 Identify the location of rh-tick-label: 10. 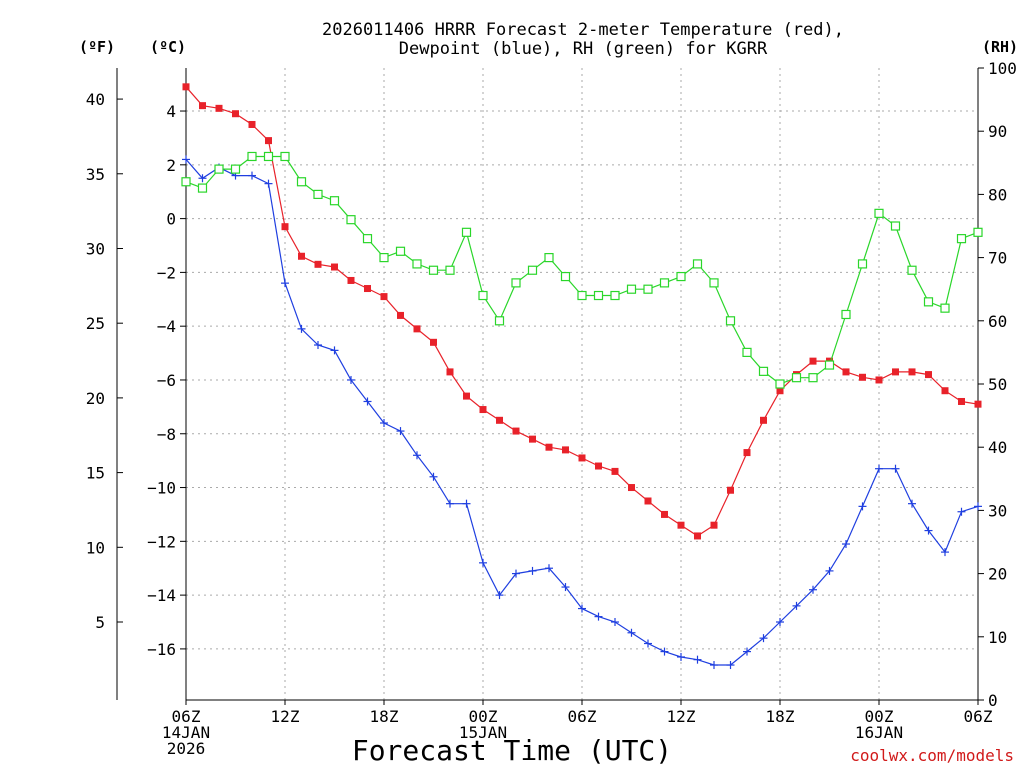
(997, 637).